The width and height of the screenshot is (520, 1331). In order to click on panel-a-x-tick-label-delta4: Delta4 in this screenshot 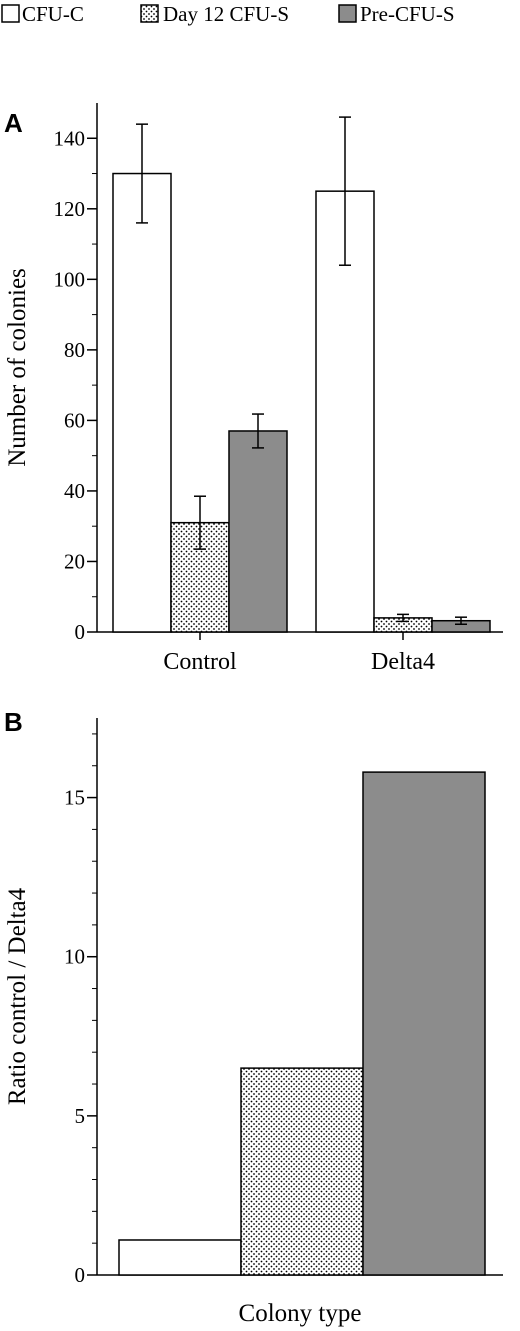, I will do `click(403, 662)`.